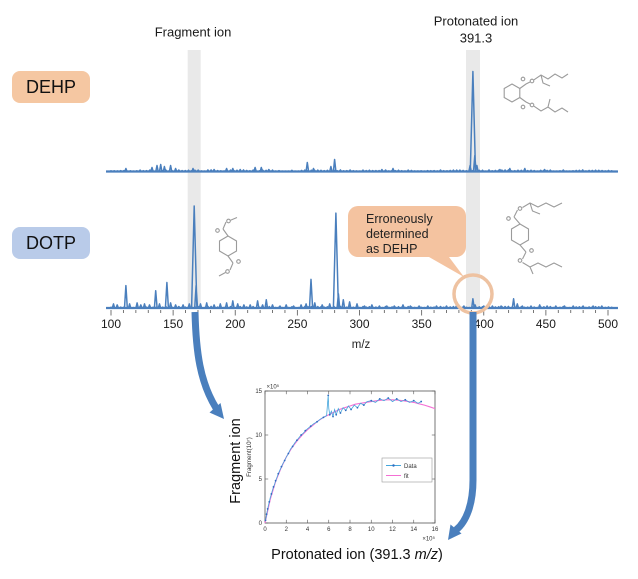  Describe the element at coordinates (455, 532) in the screenshot. I see `right-arrowhead` at that location.